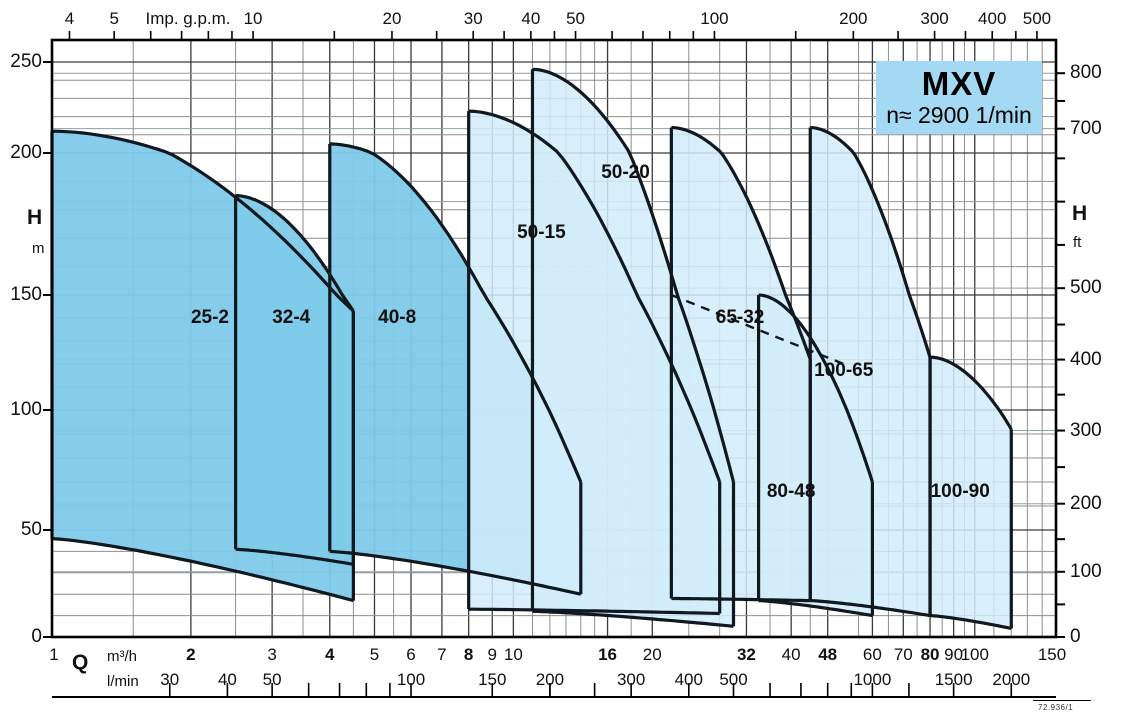  What do you see at coordinates (69, 18) in the screenshot?
I see `gpm-tick-4: 4` at bounding box center [69, 18].